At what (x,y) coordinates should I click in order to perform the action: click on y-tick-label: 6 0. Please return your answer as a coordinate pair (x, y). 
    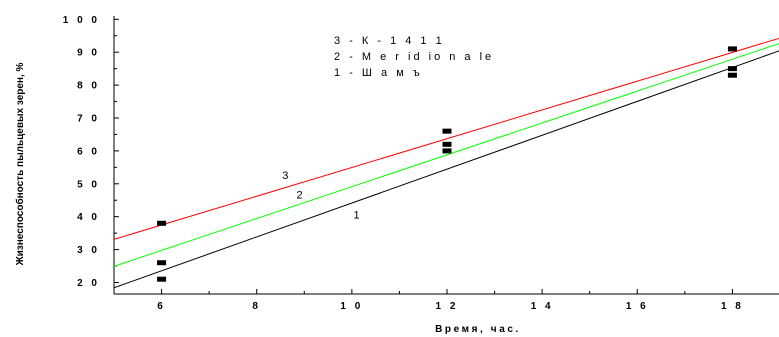
    Looking at the image, I should click on (88, 151).